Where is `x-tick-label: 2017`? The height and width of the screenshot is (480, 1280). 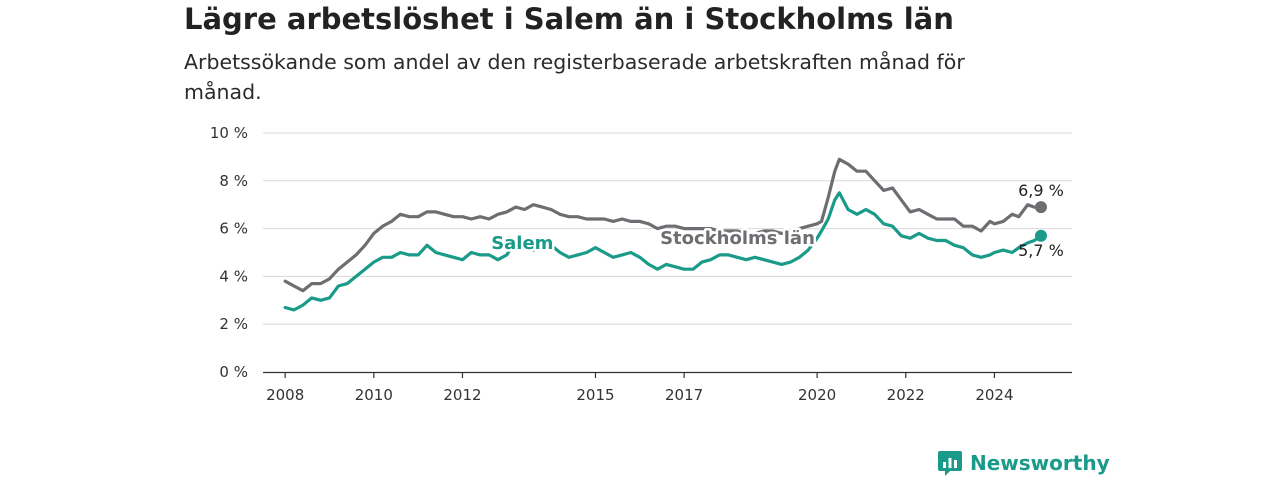 x-tick-label: 2017 is located at coordinates (684, 395).